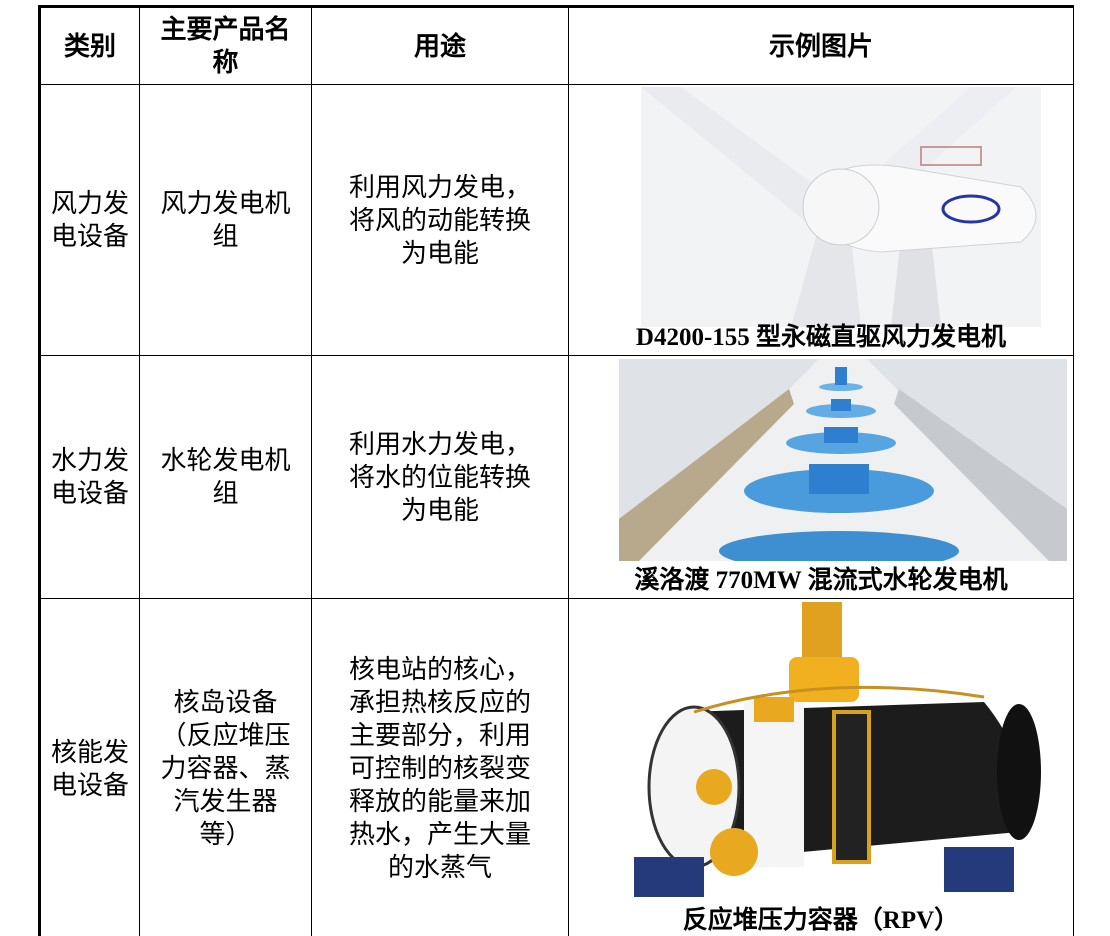 This screenshot has width=1110, height=936. I want to click on header-cell: 主要产品名称, so click(225, 45).